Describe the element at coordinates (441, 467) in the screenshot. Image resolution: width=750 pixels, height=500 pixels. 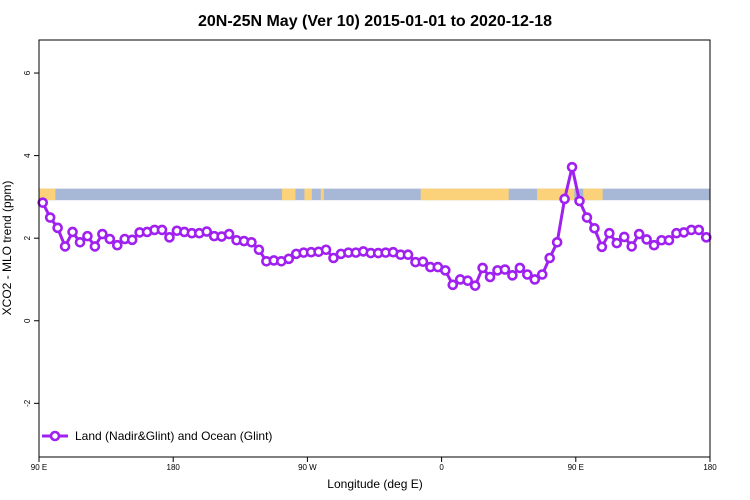
I see `x-tick-label: 0` at that location.